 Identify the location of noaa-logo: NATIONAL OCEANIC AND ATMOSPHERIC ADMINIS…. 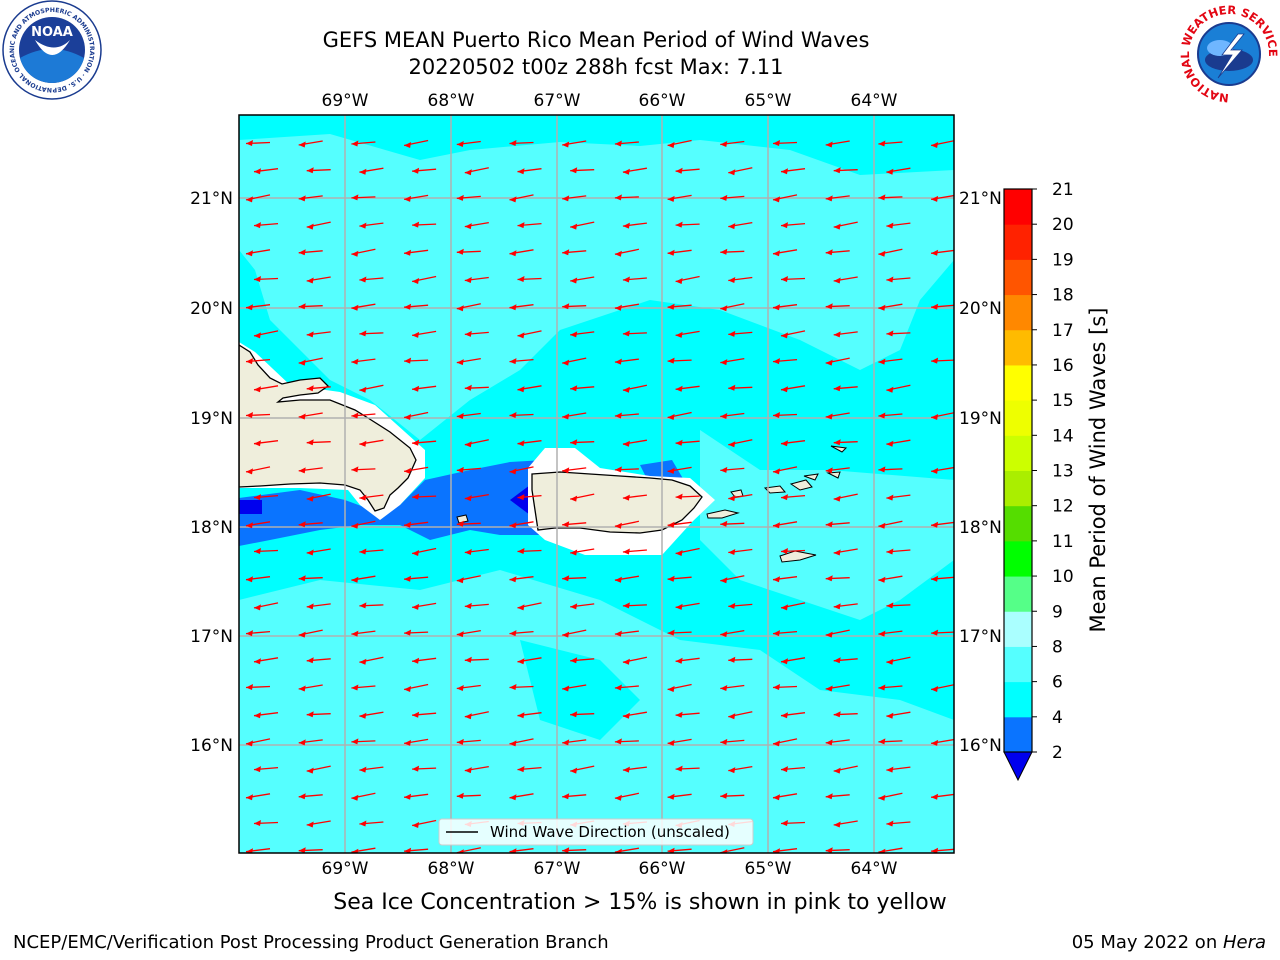
(51, 50).